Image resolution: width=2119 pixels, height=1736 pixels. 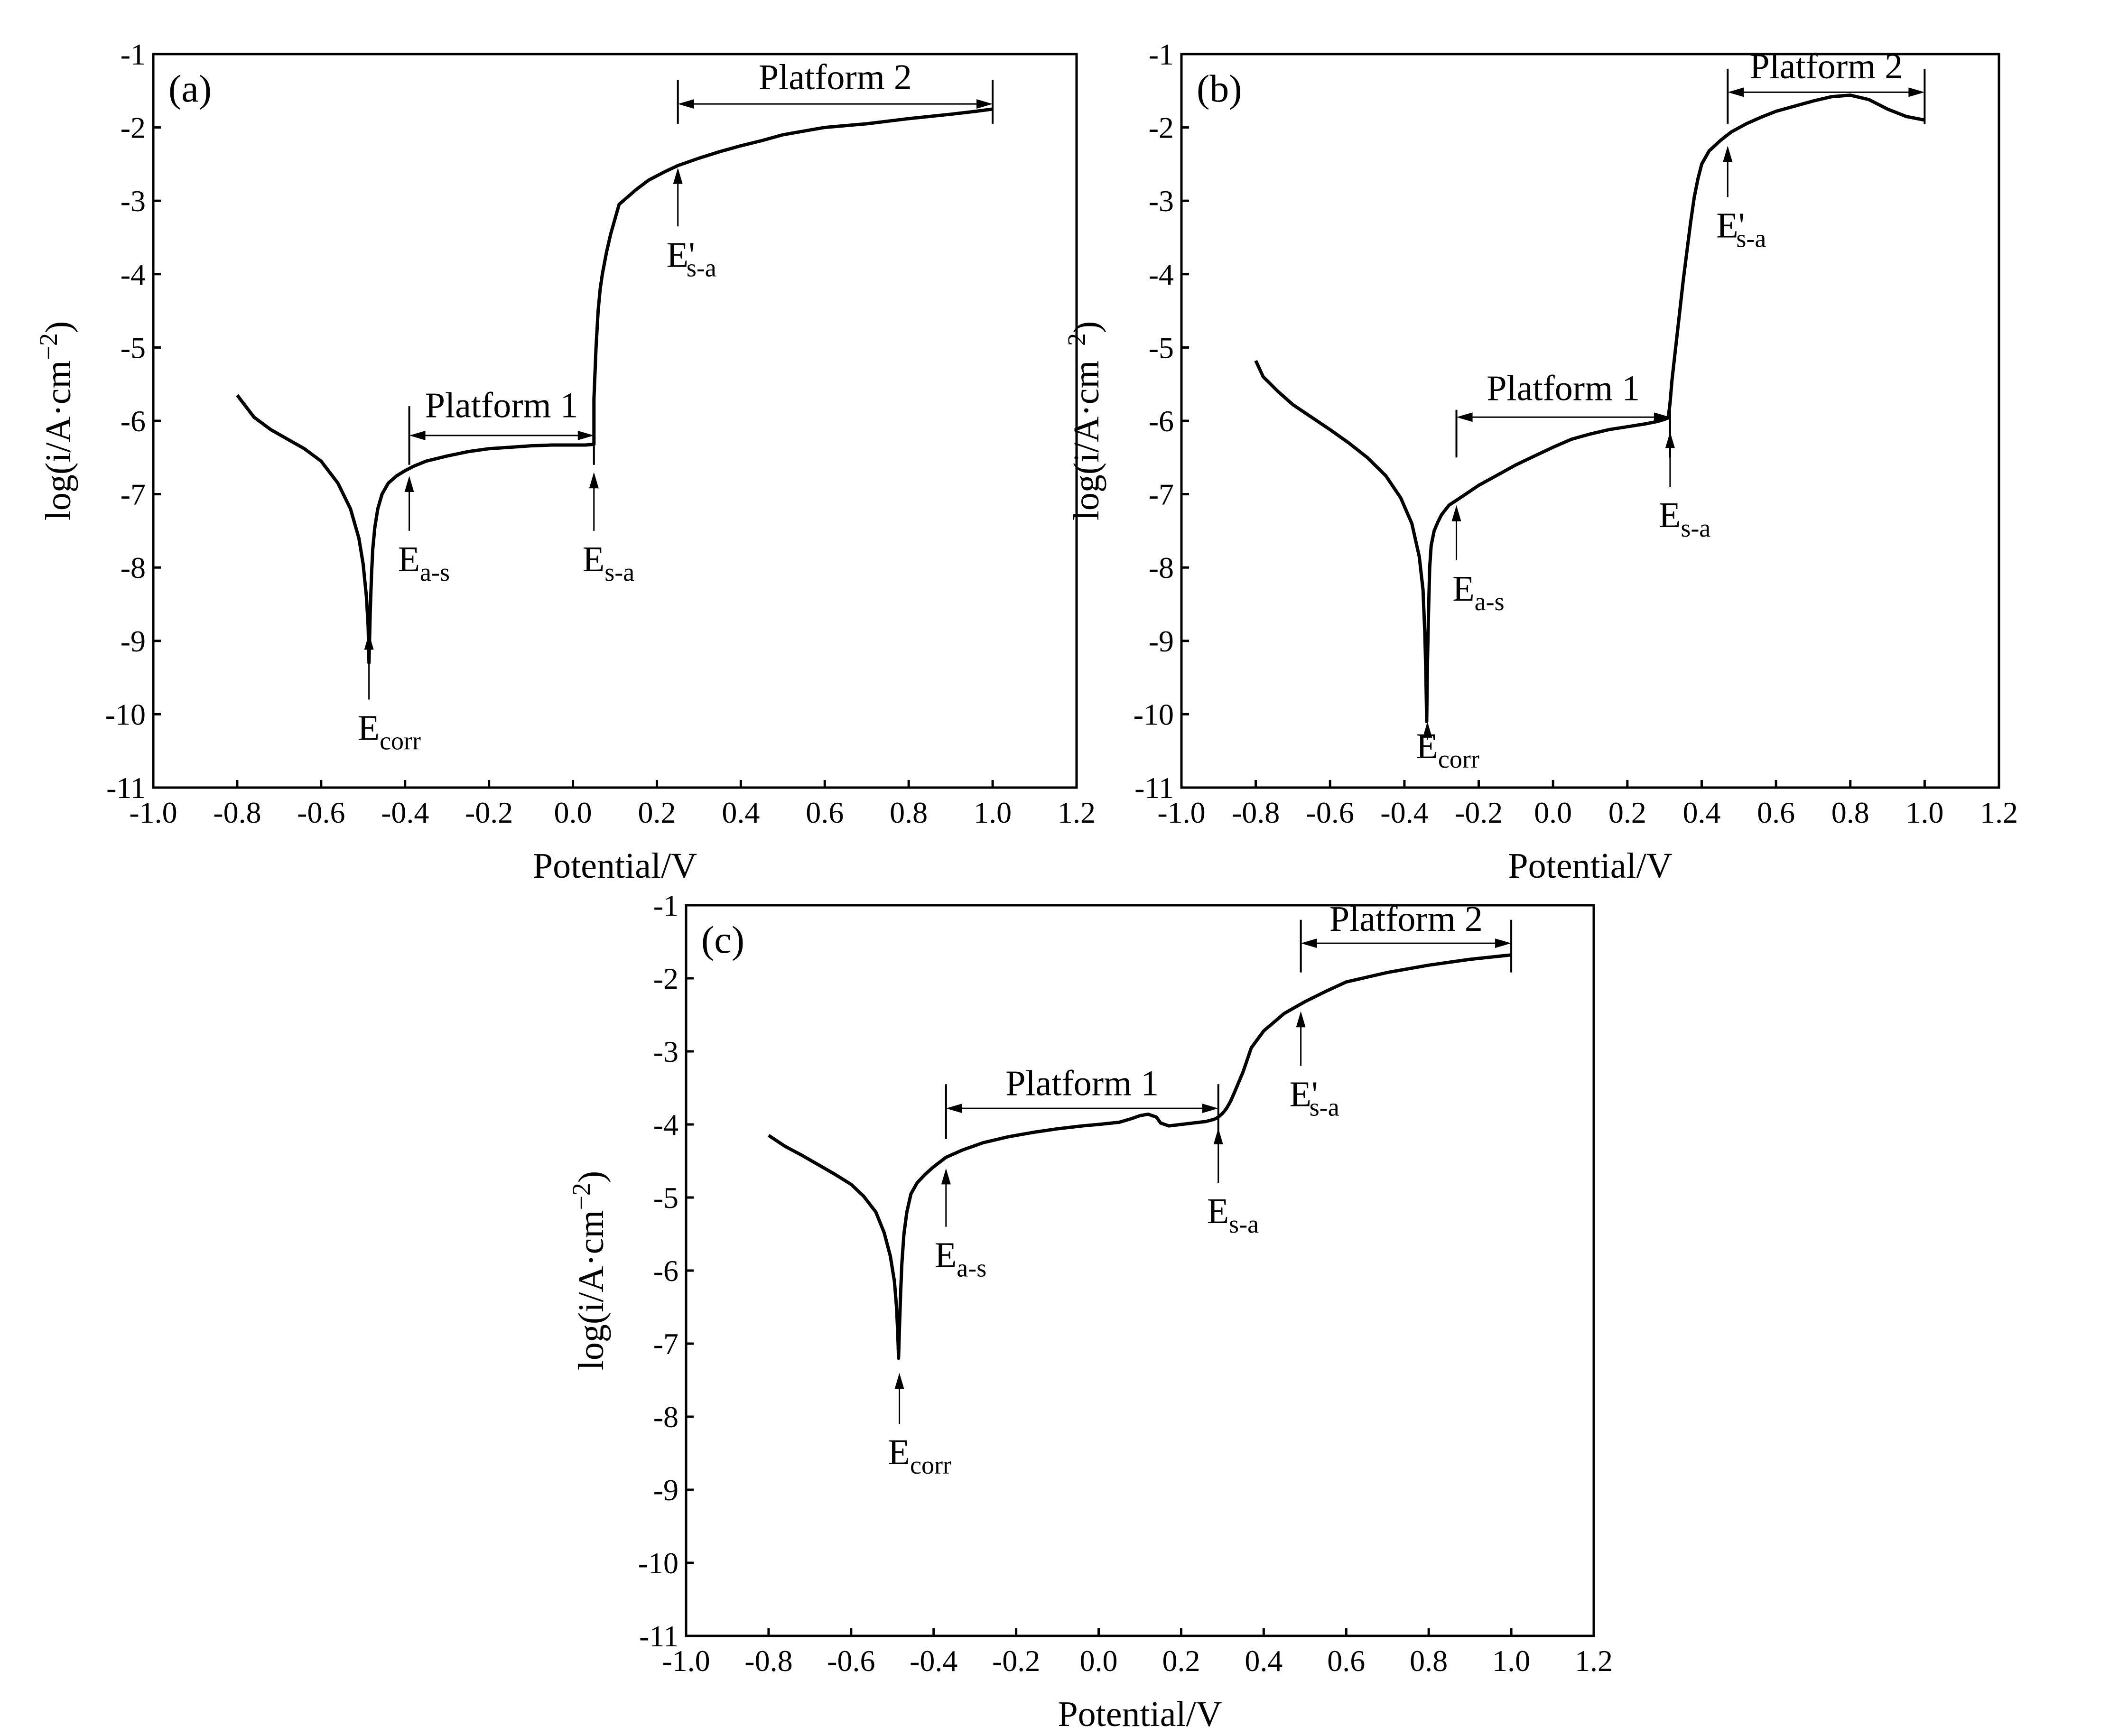 What do you see at coordinates (1086, 441) in the screenshot?
I see `y-axis-title-main: log(i/A·cm` at bounding box center [1086, 441].